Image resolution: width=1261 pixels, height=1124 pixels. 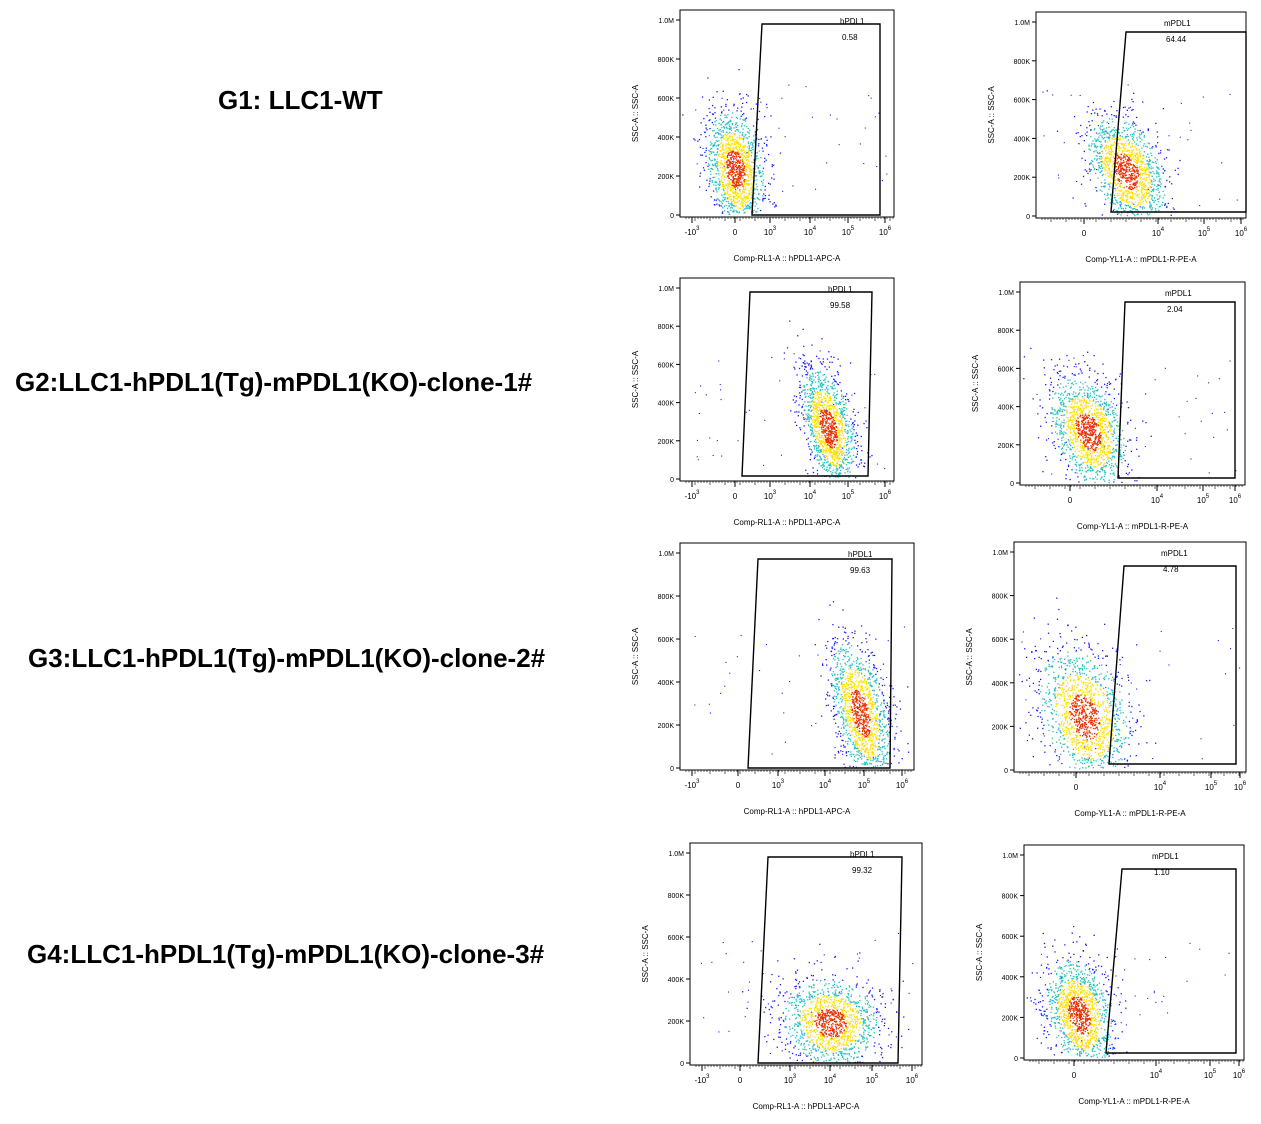 What do you see at coordinates (1175, 309) in the screenshot?
I see `gate-value: 2.04` at bounding box center [1175, 309].